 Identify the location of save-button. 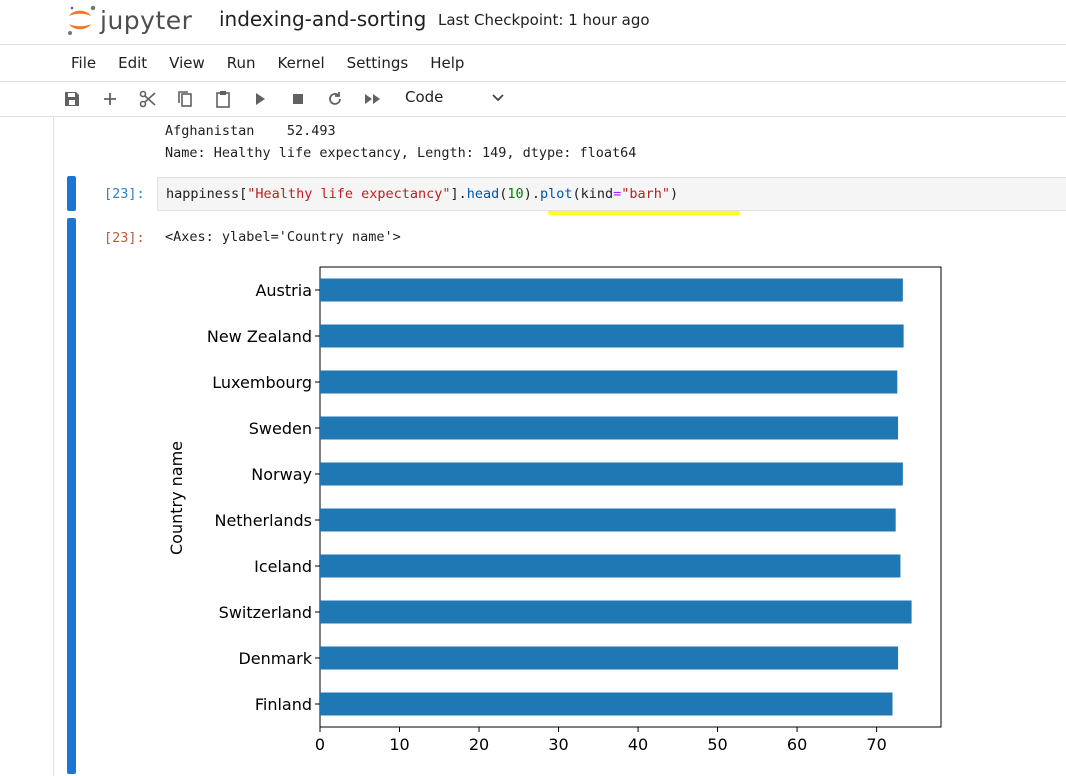
(72, 99).